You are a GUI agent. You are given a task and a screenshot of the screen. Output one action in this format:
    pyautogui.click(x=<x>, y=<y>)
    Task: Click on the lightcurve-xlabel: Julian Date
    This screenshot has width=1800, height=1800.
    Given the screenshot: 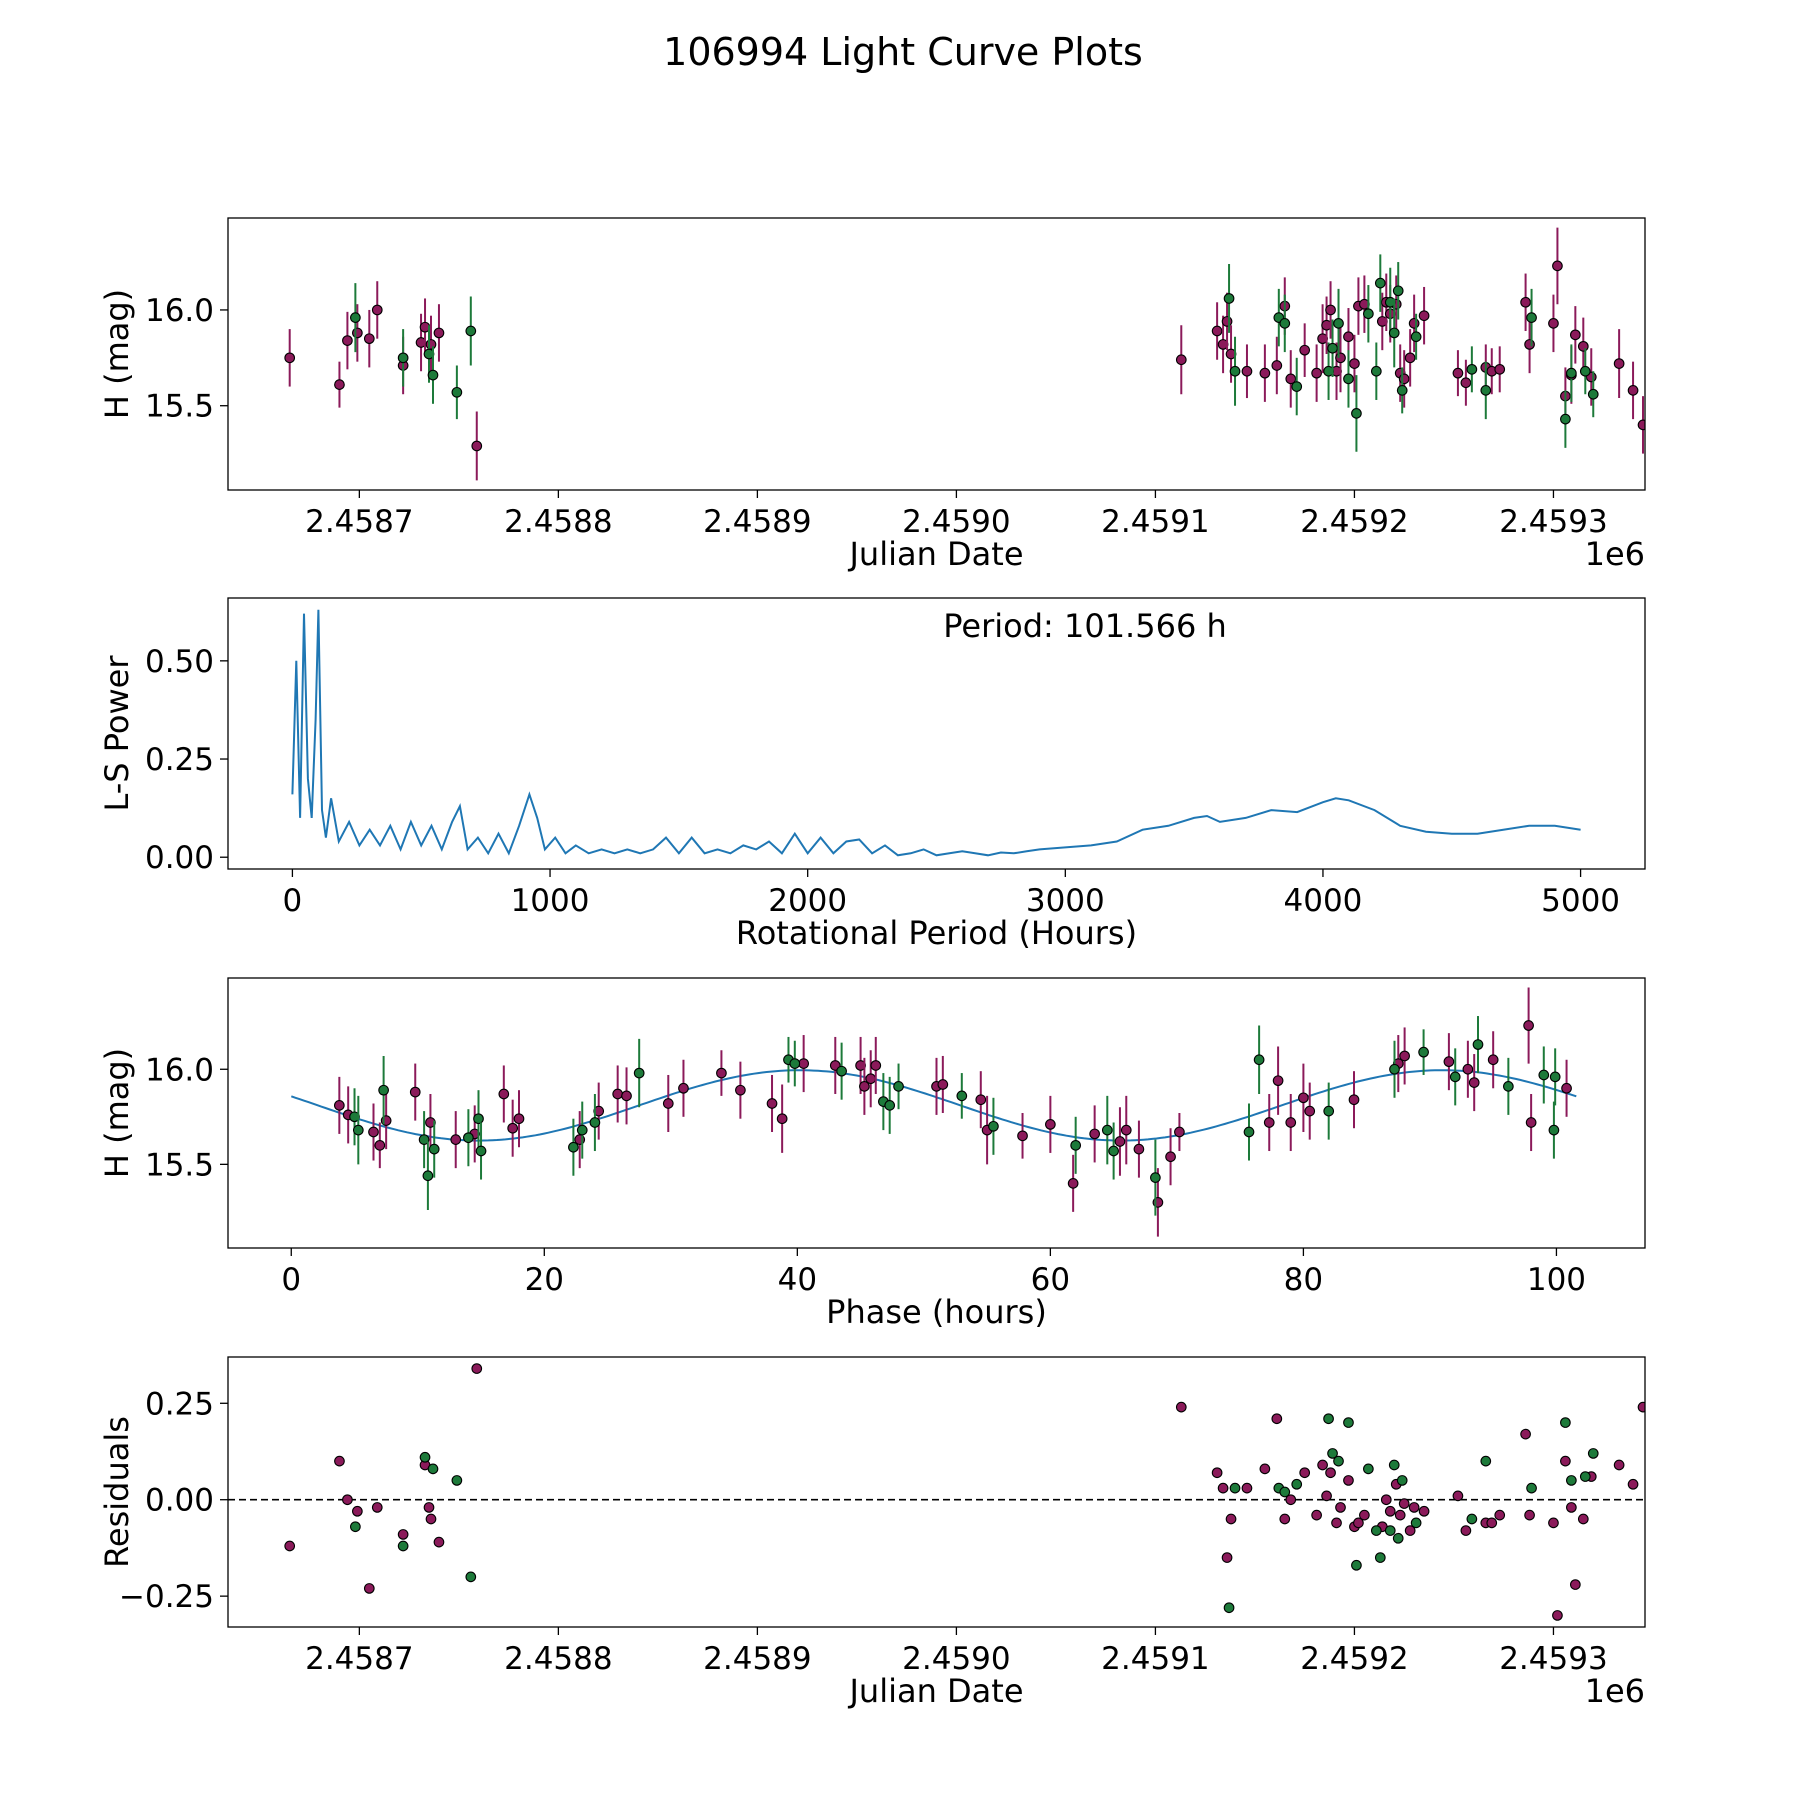 What is the action you would take?
    pyautogui.click(x=935, y=554)
    